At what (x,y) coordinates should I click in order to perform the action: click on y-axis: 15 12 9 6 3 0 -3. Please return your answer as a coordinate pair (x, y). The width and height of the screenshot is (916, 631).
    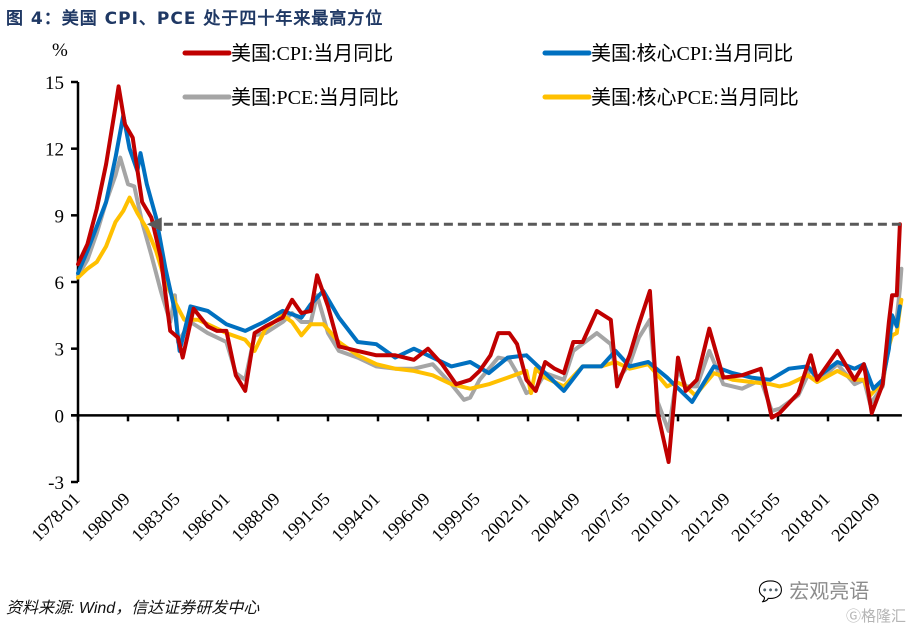
    Looking at the image, I should click on (62, 283).